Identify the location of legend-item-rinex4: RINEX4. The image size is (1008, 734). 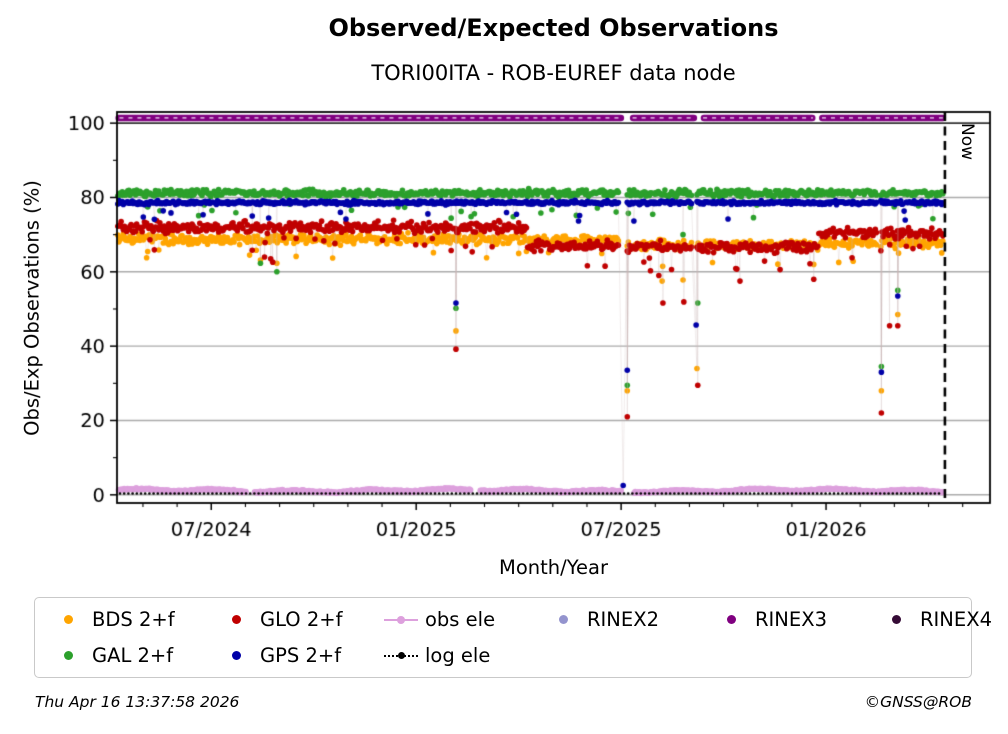
(935, 620).